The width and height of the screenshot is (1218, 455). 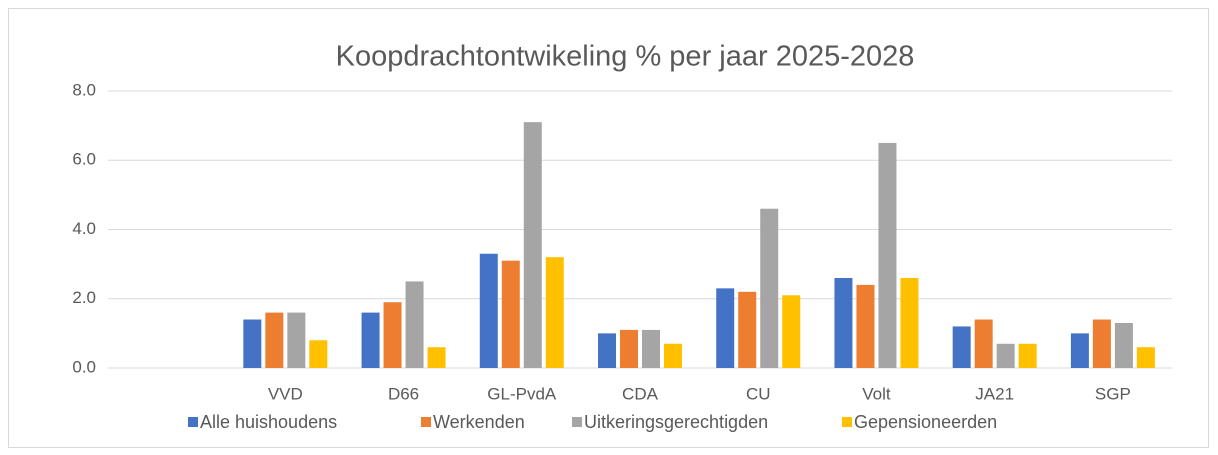 I want to click on legend-label: Uitkeringsgerechtigden, so click(x=676, y=422).